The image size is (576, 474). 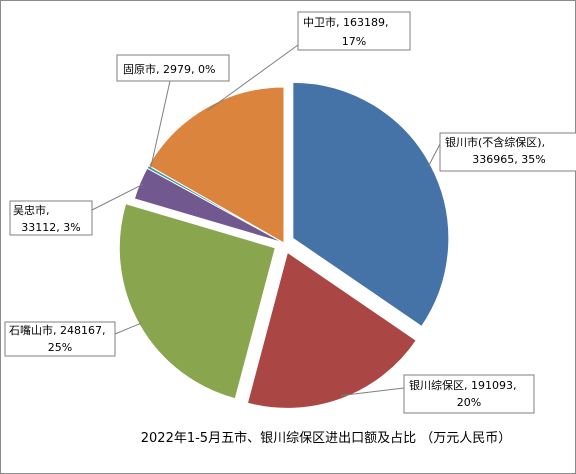 What do you see at coordinates (495, 142) in the screenshot?
I see `data-label-1: 银川市(不含综保区),` at bounding box center [495, 142].